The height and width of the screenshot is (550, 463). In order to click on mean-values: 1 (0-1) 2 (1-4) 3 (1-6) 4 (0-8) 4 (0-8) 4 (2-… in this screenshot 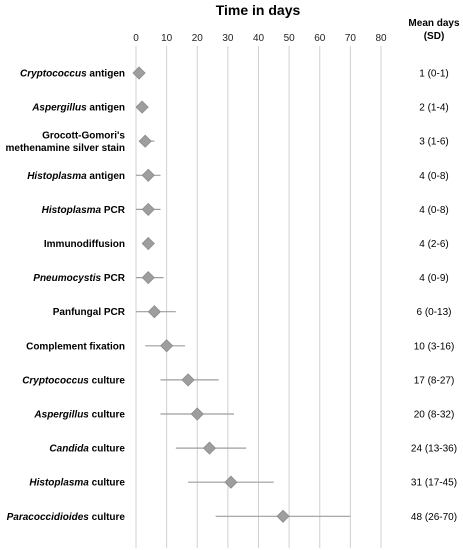, I will do `click(434, 296)`.